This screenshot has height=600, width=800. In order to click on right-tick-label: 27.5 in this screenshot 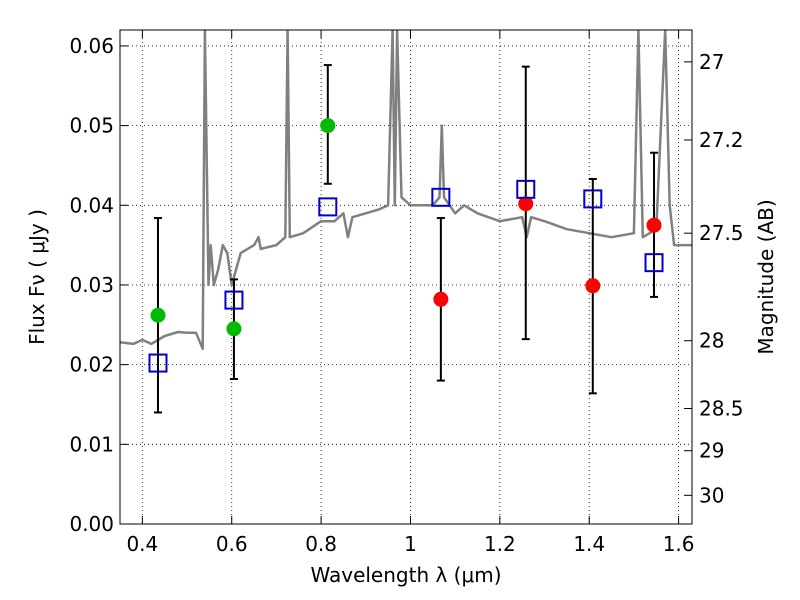, I will do `click(721, 233)`.